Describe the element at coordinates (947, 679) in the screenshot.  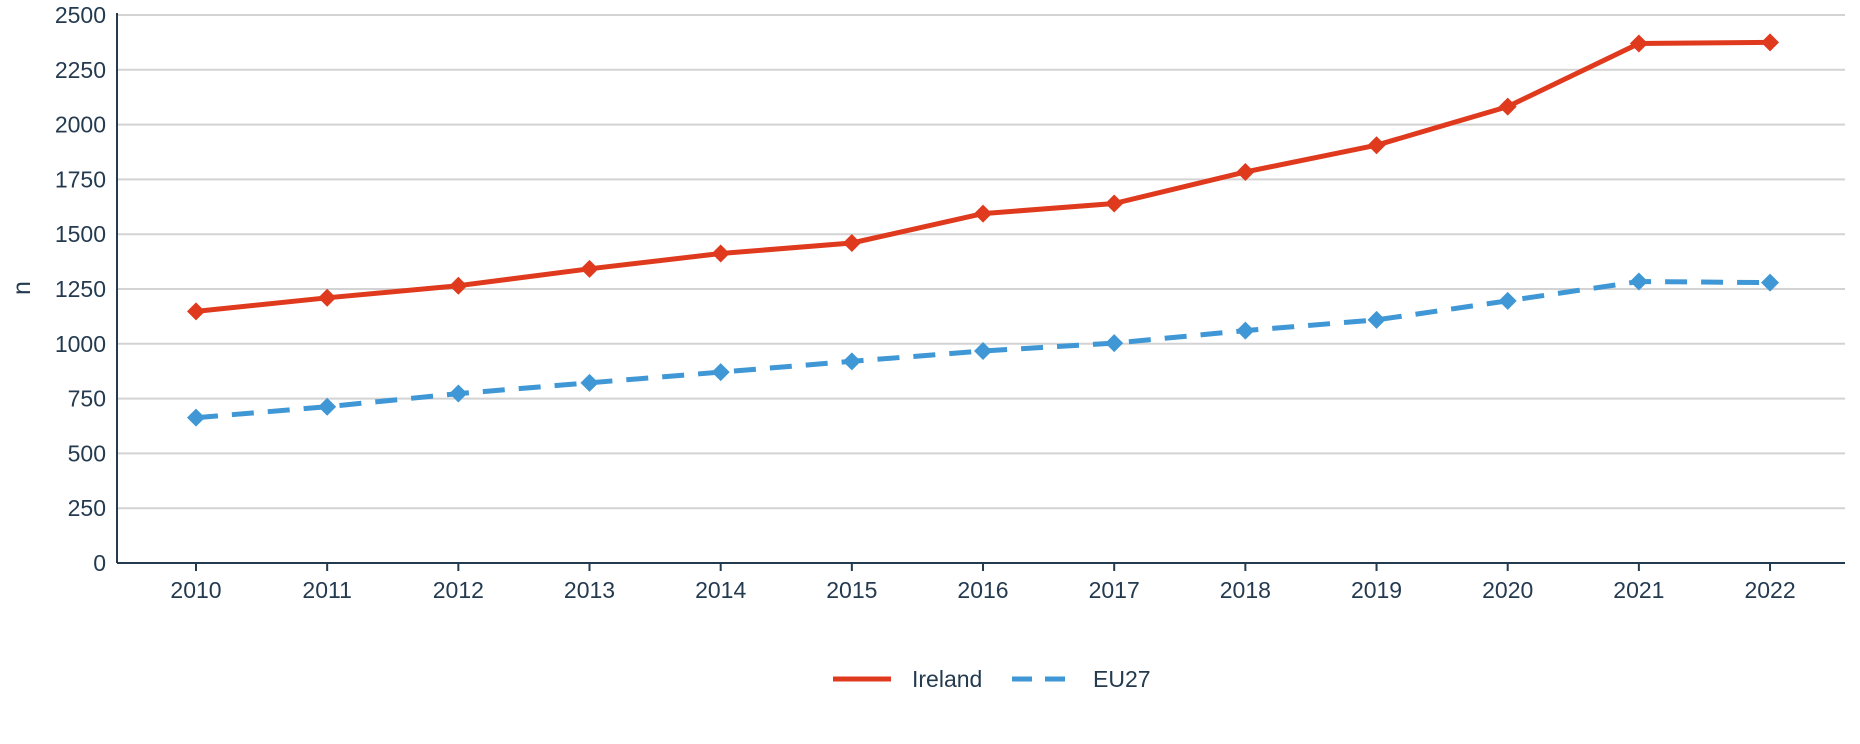
I see `legend-label: Ireland` at that location.